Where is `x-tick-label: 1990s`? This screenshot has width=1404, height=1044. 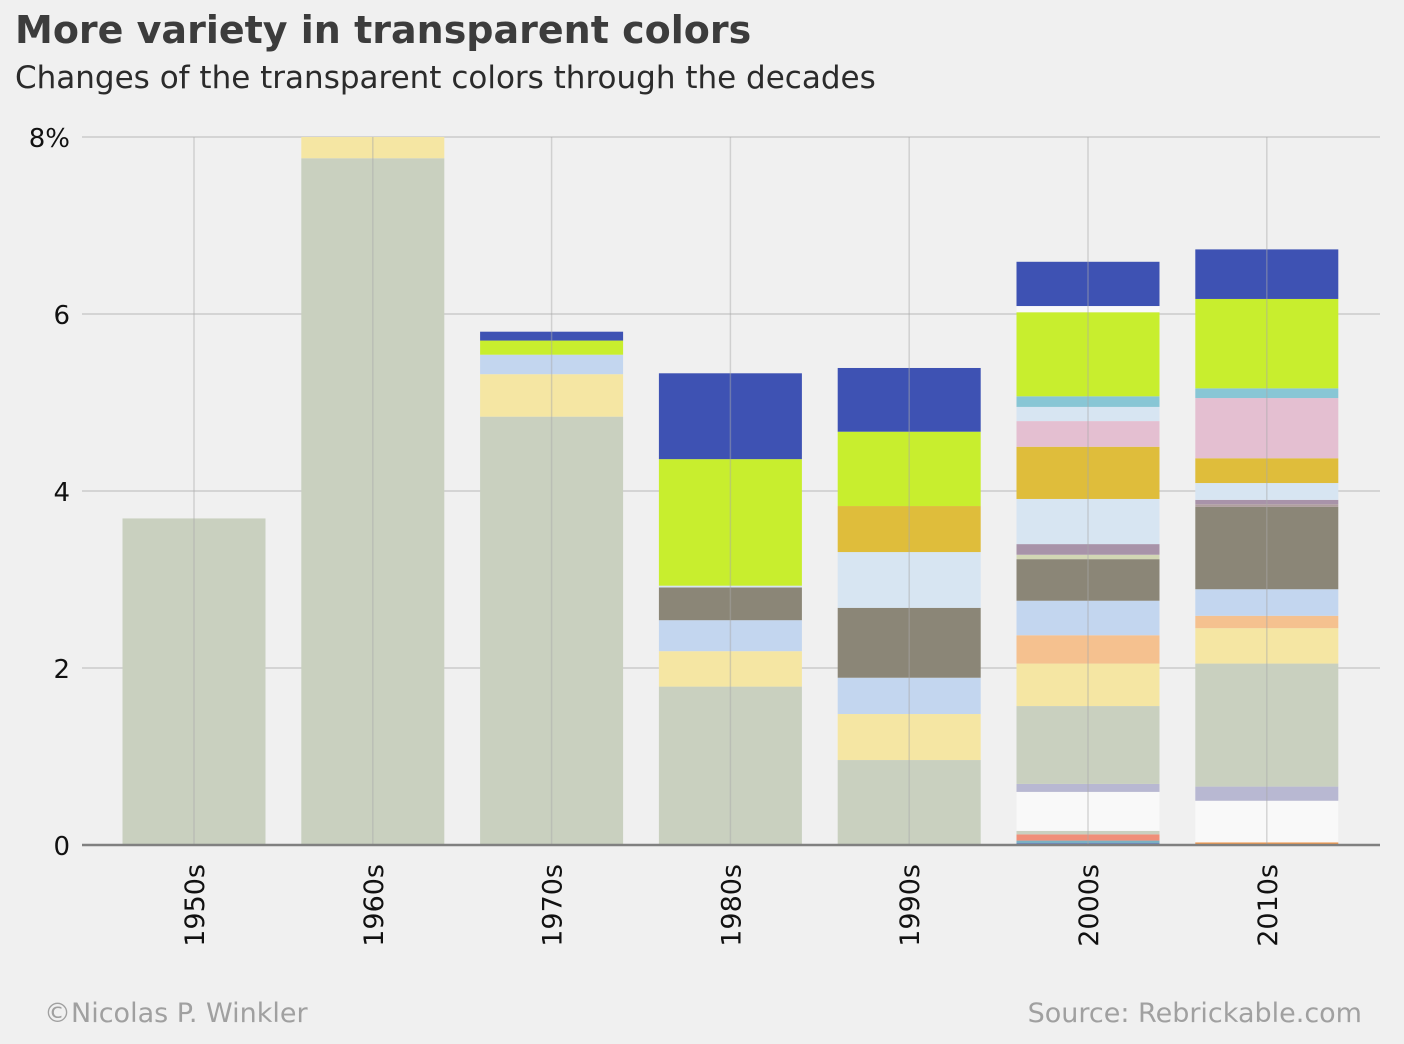 x-tick-label: 1990s is located at coordinates (910, 905).